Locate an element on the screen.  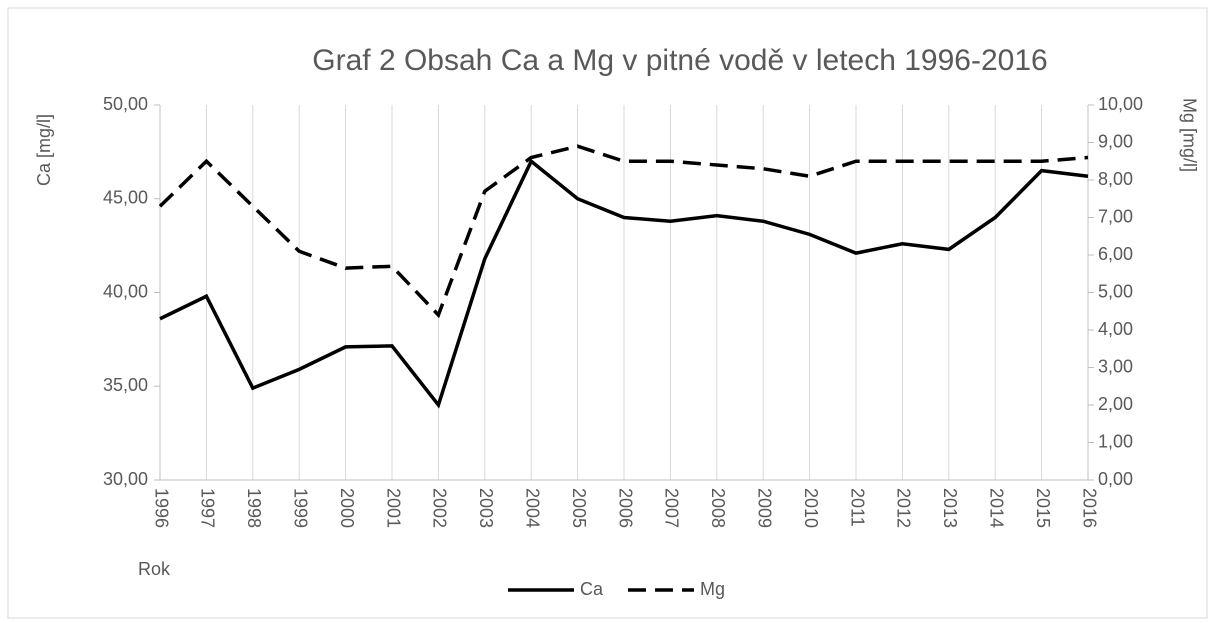
x-tick-label: 2015 is located at coordinates (1043, 508).